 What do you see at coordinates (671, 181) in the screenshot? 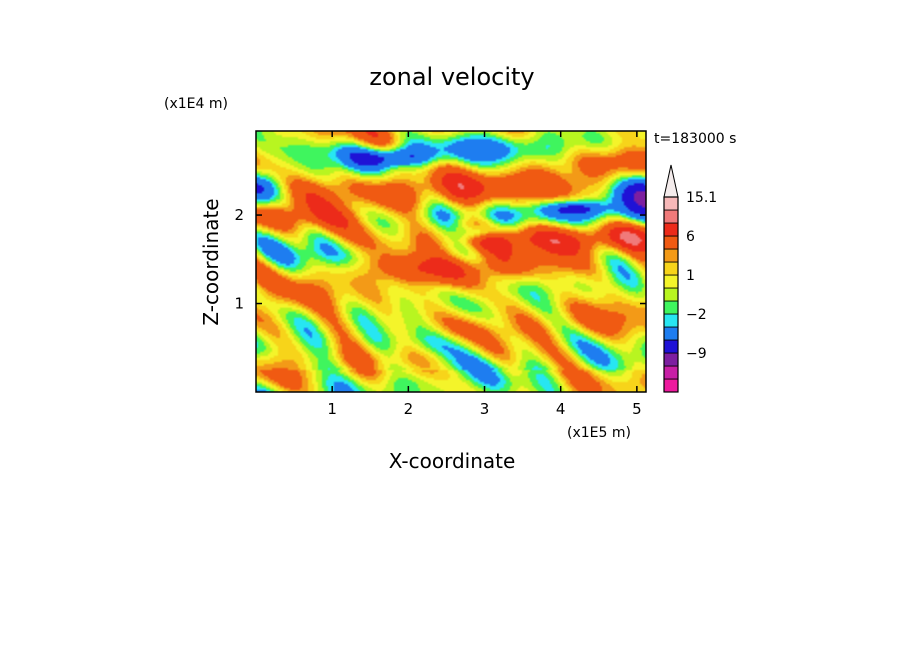
I see `colorbar-arrow` at bounding box center [671, 181].